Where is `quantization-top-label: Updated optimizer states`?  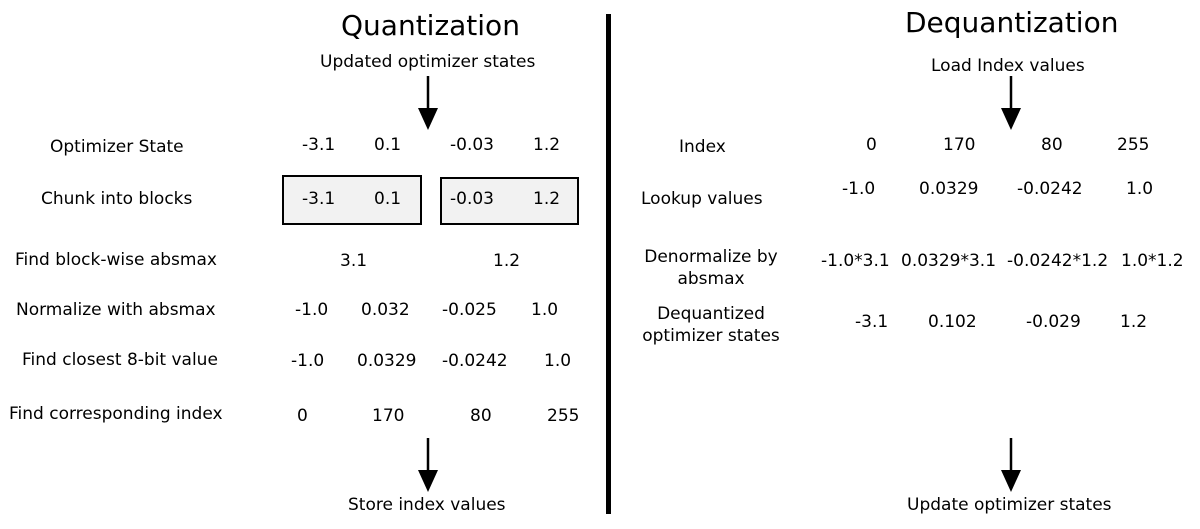
quantization-top-label: Updated optimizer states is located at coordinates (428, 62).